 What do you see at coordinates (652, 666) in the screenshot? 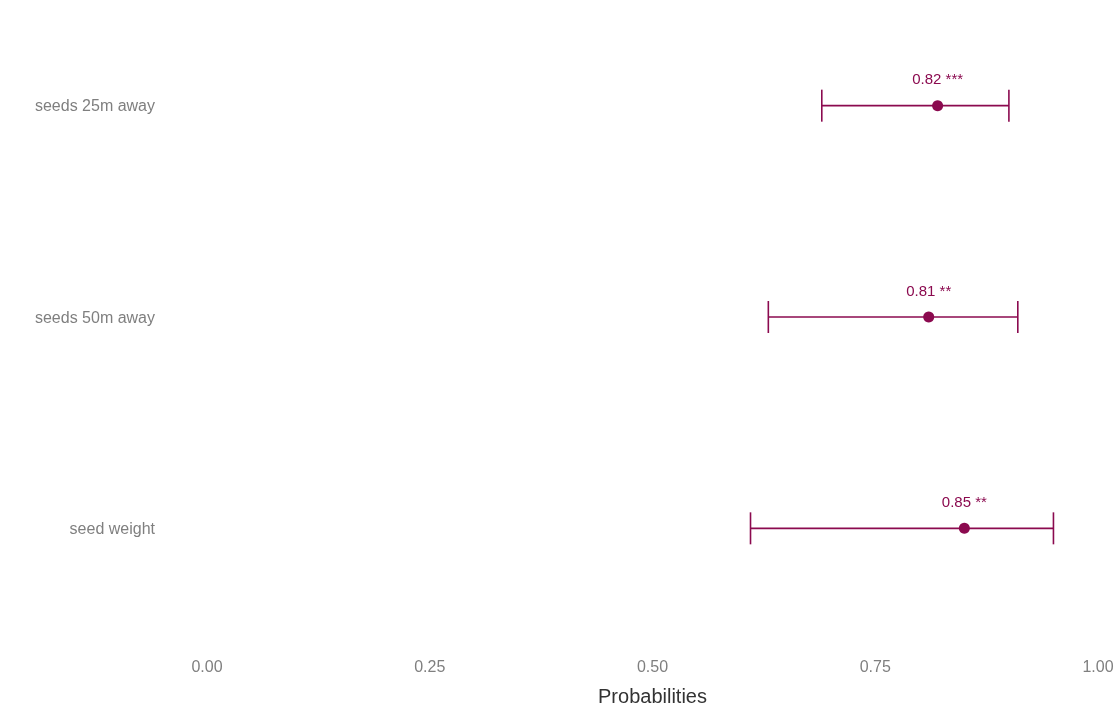
I see `x-tick-label: 0.50` at bounding box center [652, 666].